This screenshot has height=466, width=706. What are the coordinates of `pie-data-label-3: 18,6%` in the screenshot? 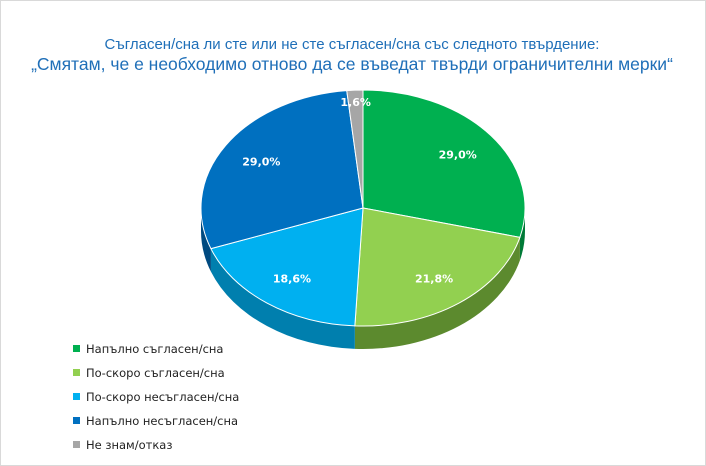 It's located at (292, 278).